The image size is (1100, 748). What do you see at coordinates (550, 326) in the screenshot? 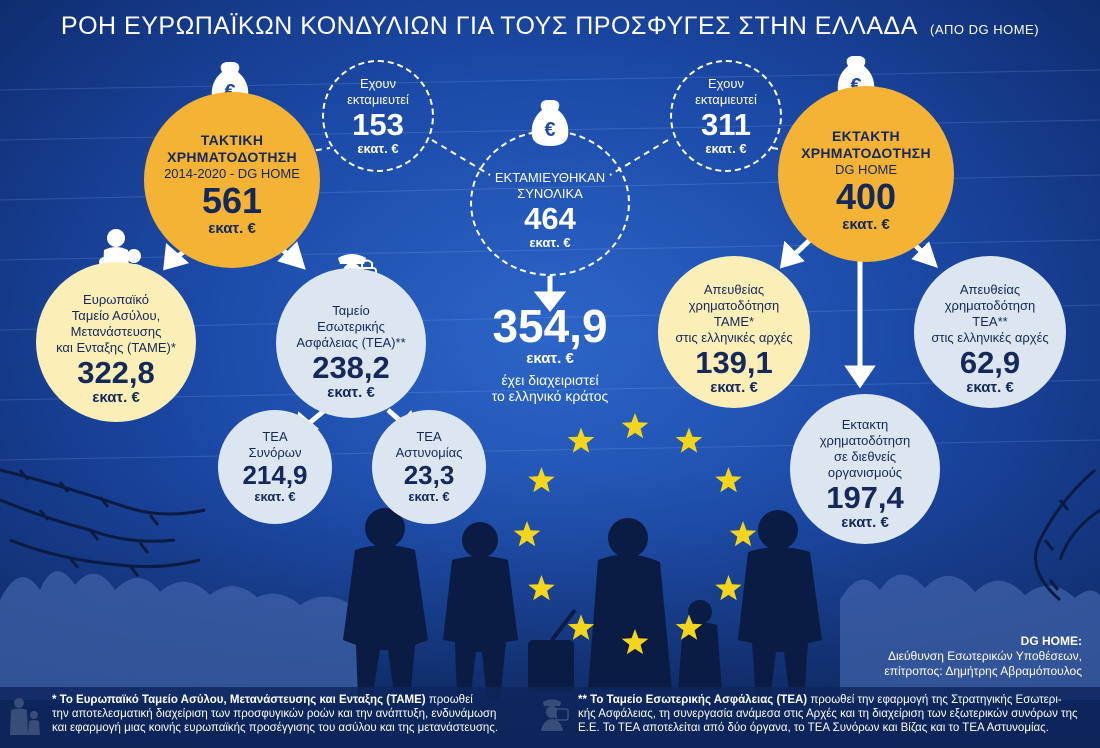
I see `managed-value: 354,9` at bounding box center [550, 326].